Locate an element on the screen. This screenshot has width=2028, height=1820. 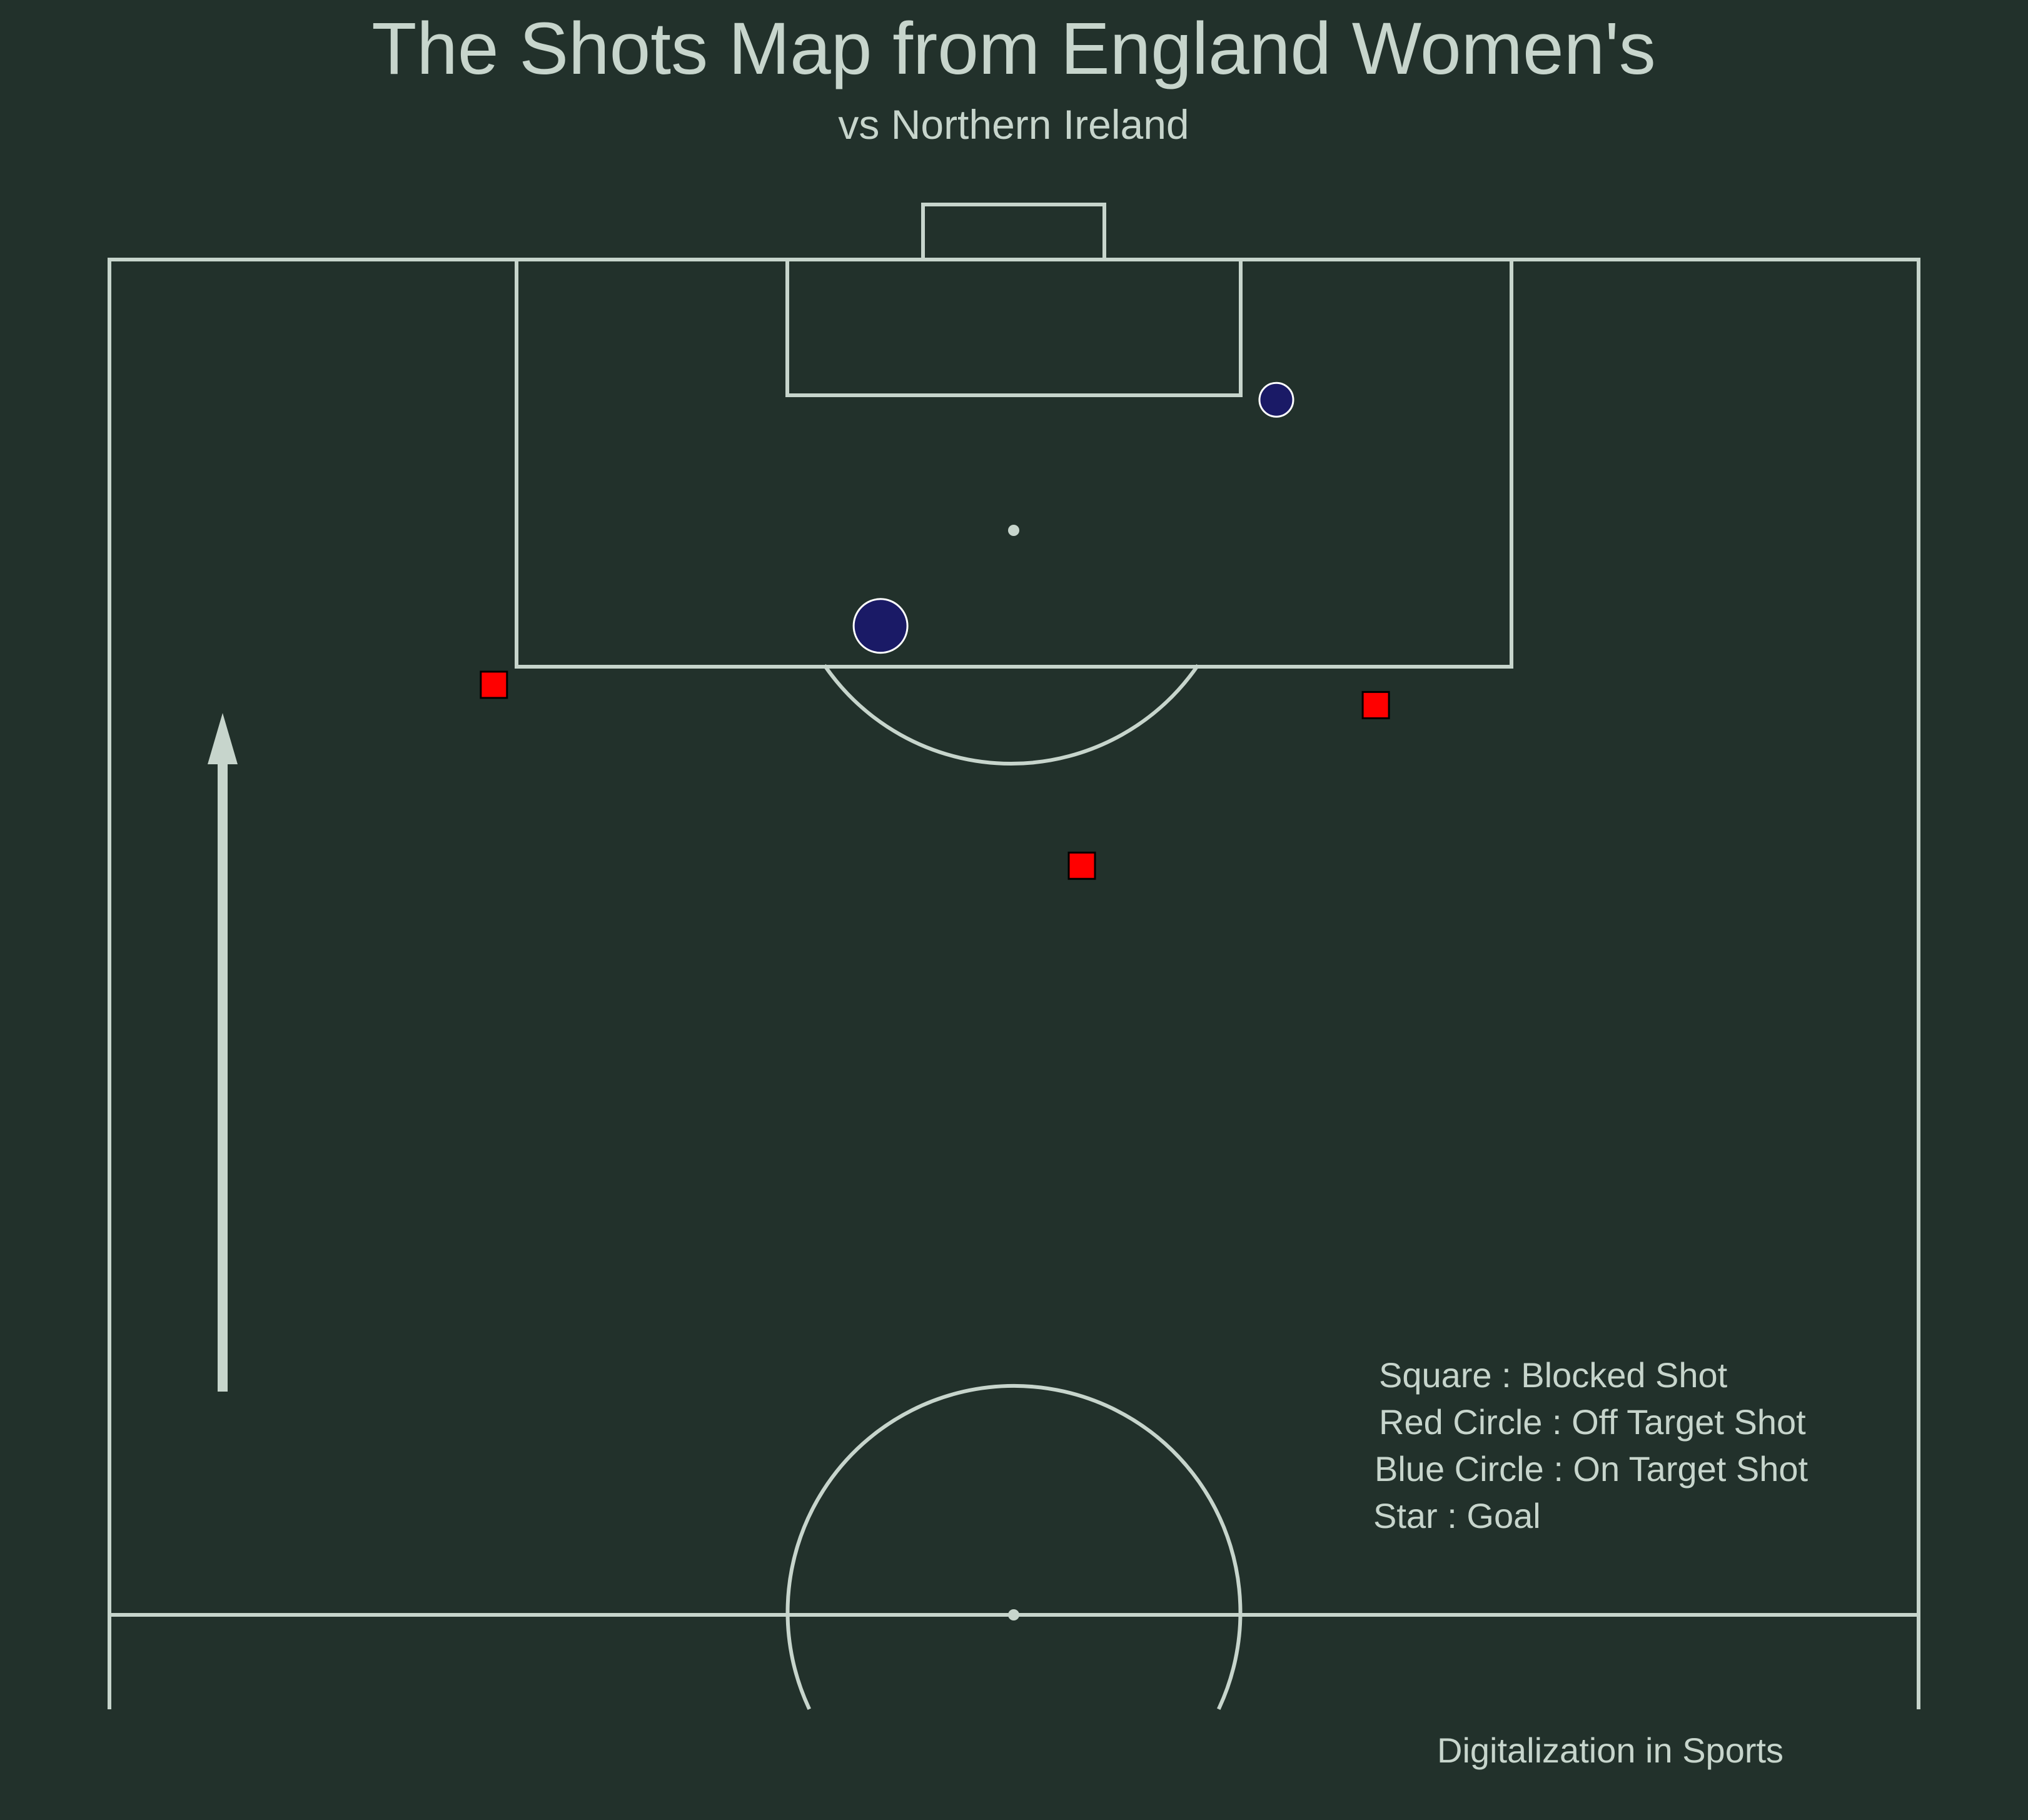
arrow-head-icon is located at coordinates (223, 739).